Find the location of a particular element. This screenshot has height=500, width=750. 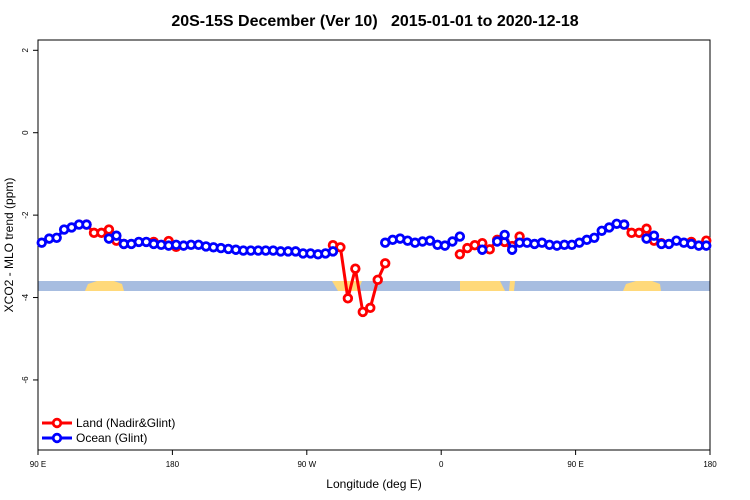

y-tick-label: 2 is located at coordinates (25, 50).